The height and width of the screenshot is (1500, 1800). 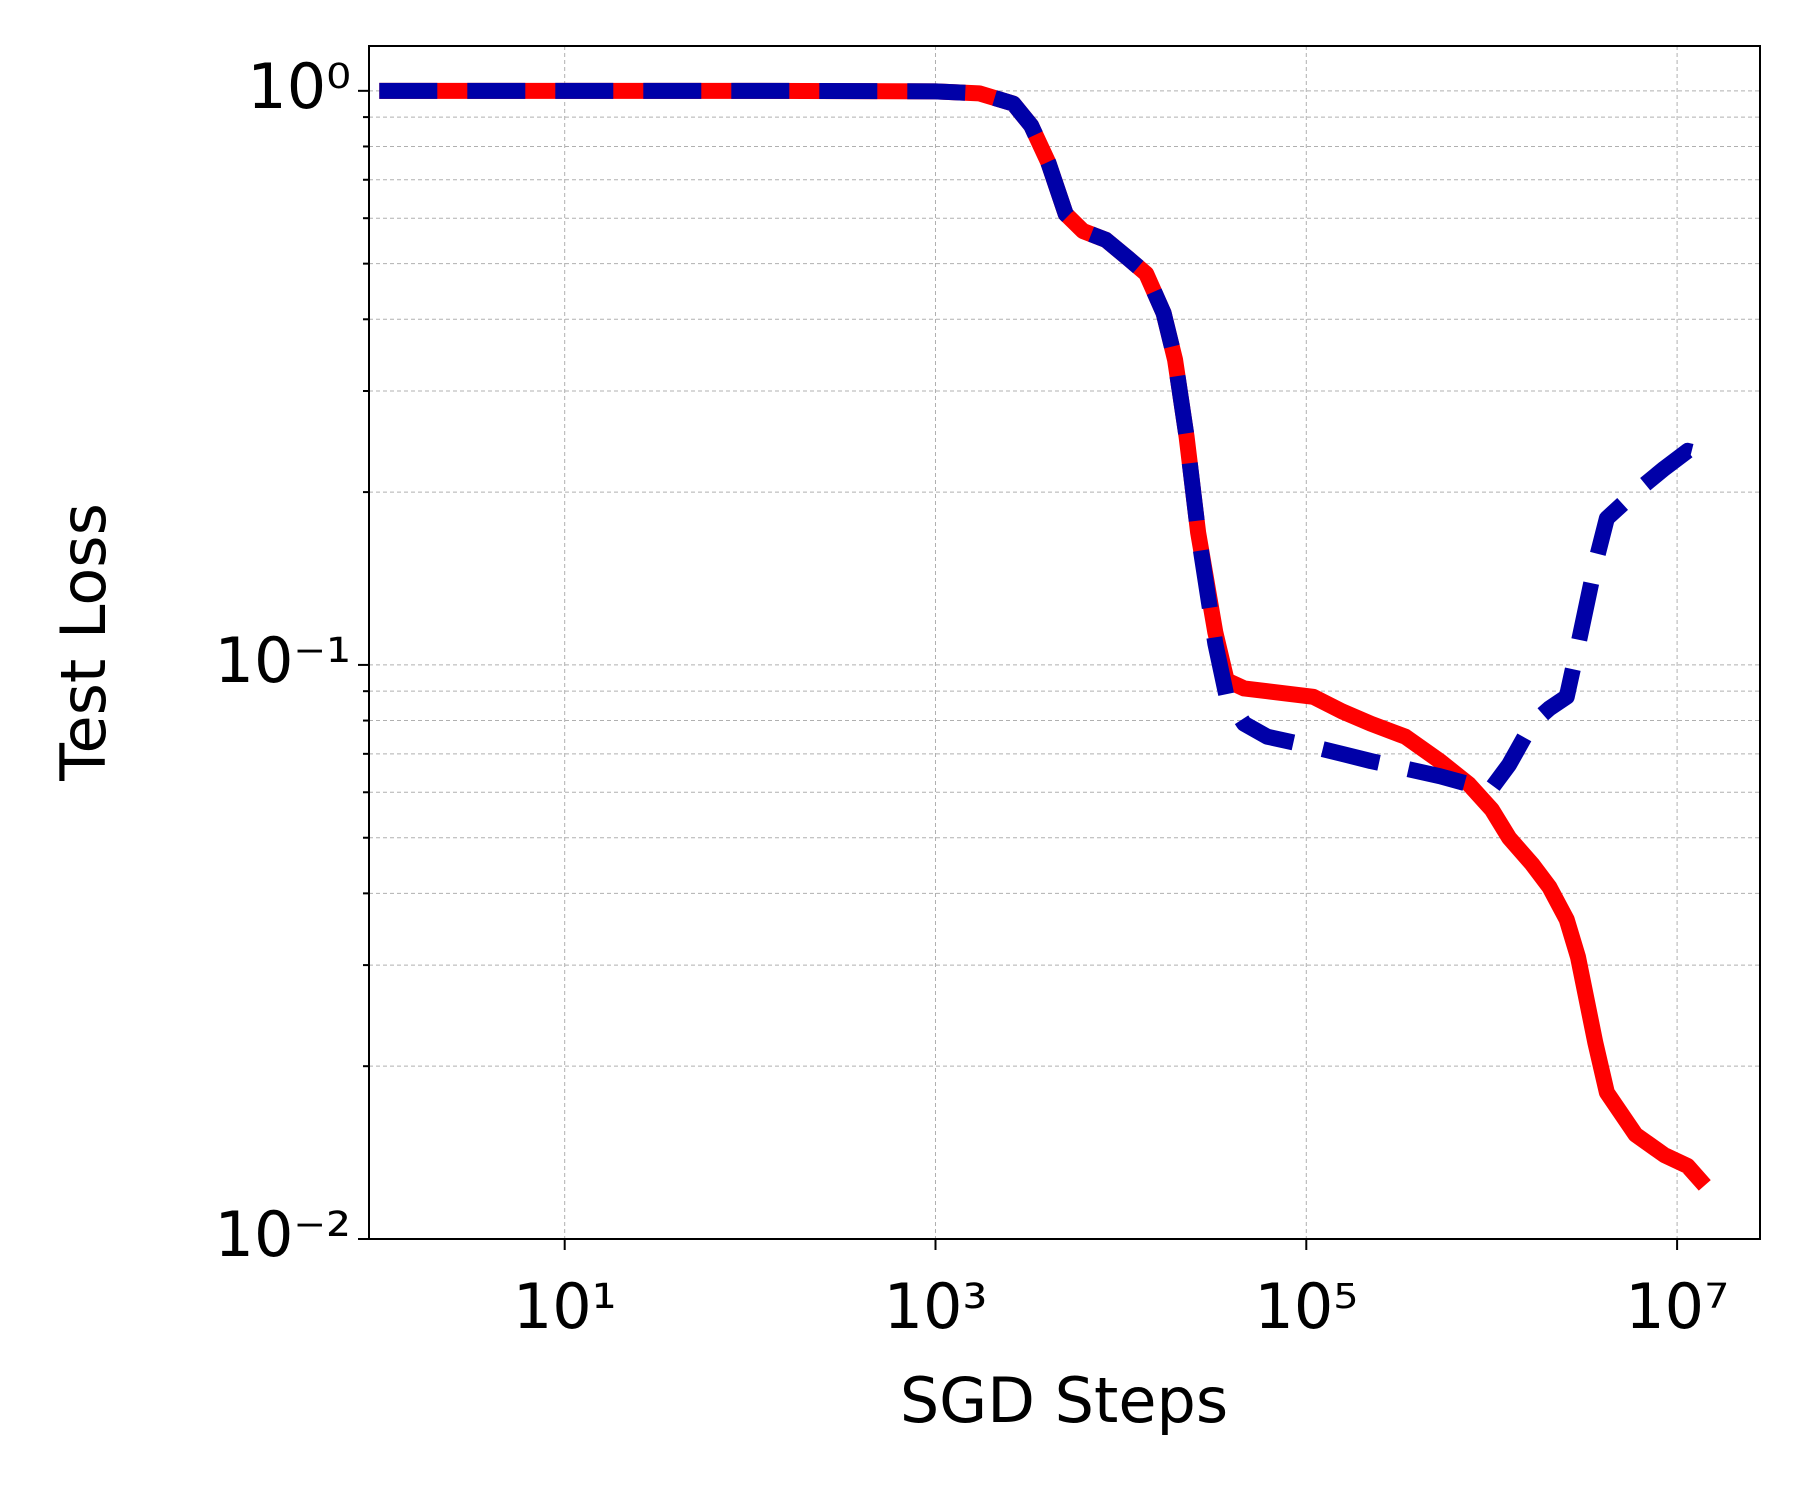 What do you see at coordinates (1064, 1400) in the screenshot?
I see `x-axis-label: SGD Steps` at bounding box center [1064, 1400].